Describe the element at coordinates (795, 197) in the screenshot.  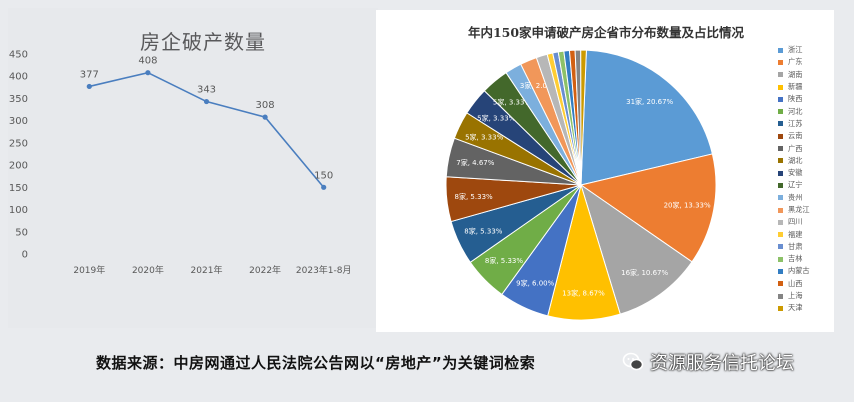
I see `legend-label: 贵州` at that location.